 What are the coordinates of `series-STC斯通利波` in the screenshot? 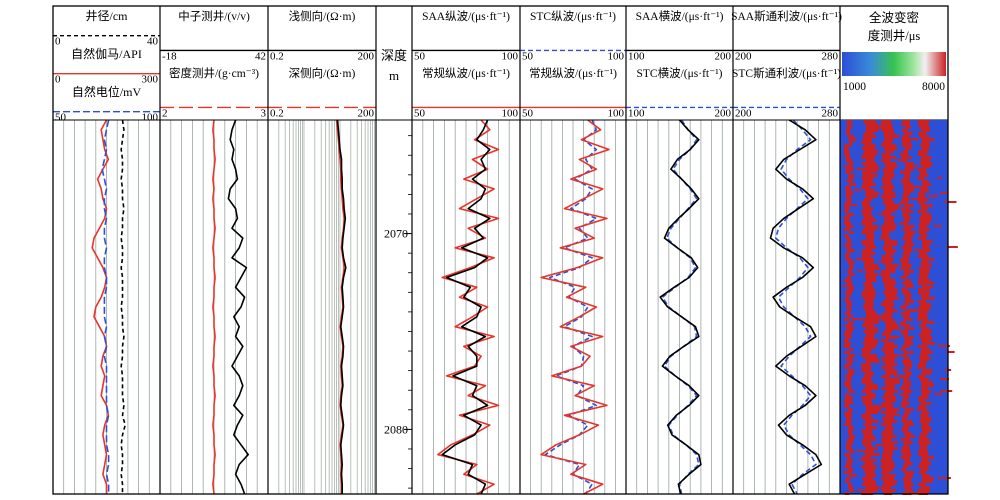 It's located at (795, 307).